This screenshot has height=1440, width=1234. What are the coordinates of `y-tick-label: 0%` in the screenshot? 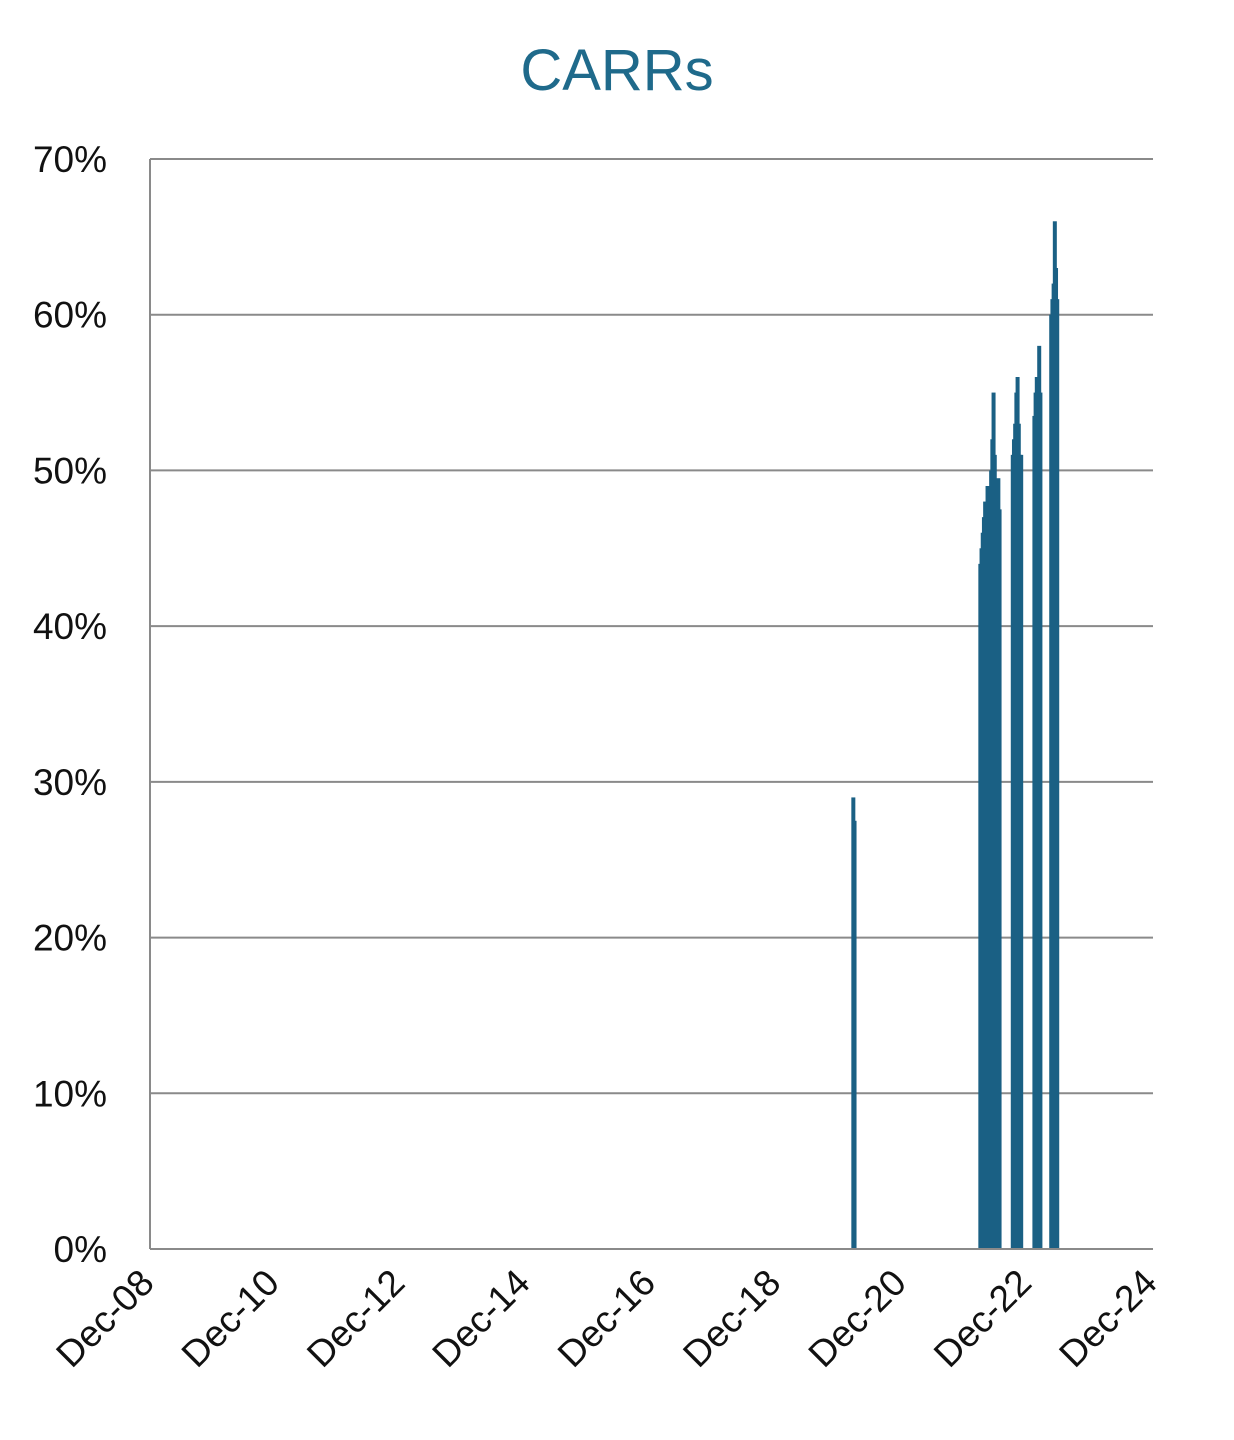 It's located at (80, 1249).